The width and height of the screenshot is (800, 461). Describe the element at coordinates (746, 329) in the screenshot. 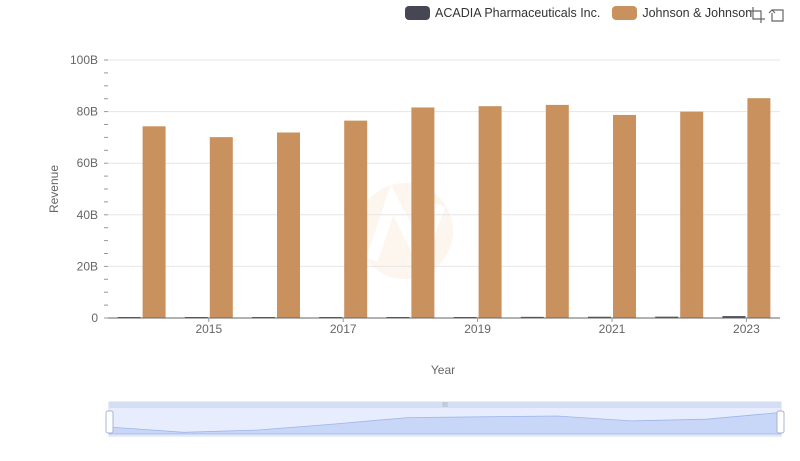

I see `x-tick-label: 2023` at that location.